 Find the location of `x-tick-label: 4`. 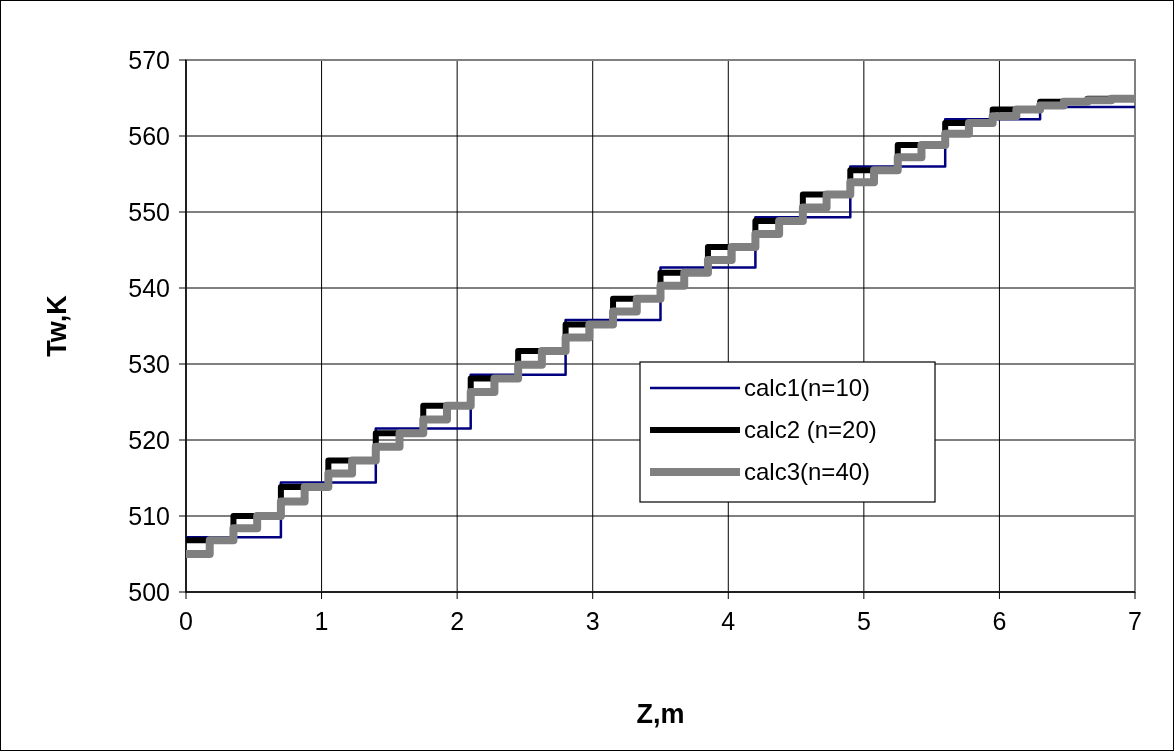

x-tick-label: 4 is located at coordinates (728, 621).